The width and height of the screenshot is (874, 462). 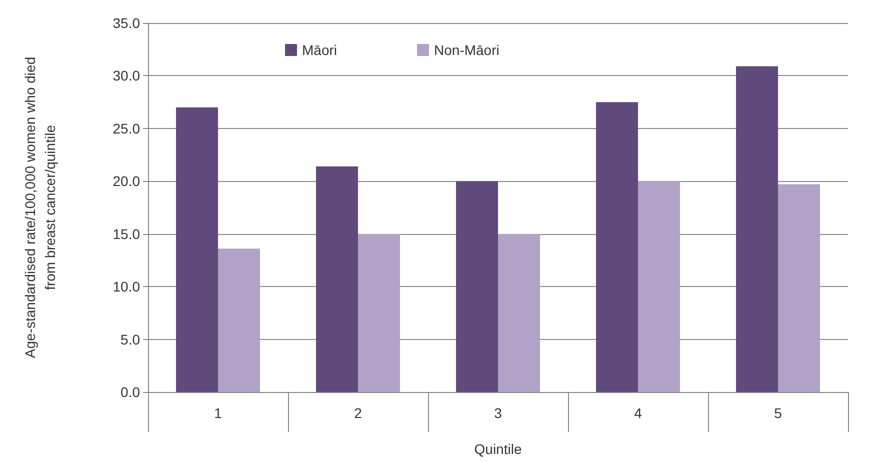 What do you see at coordinates (320, 50) in the screenshot?
I see `legend-label: Māori` at bounding box center [320, 50].